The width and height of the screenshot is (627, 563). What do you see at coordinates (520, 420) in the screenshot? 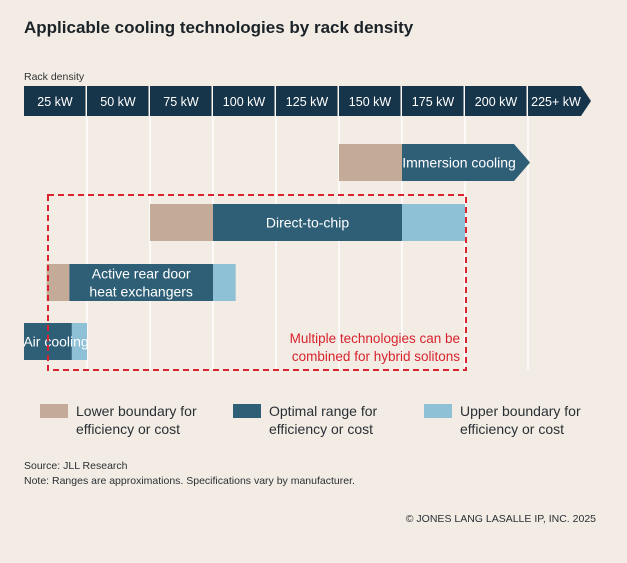
I see `legend-label: Upper boundary for efficiency or cost` at bounding box center [520, 420].